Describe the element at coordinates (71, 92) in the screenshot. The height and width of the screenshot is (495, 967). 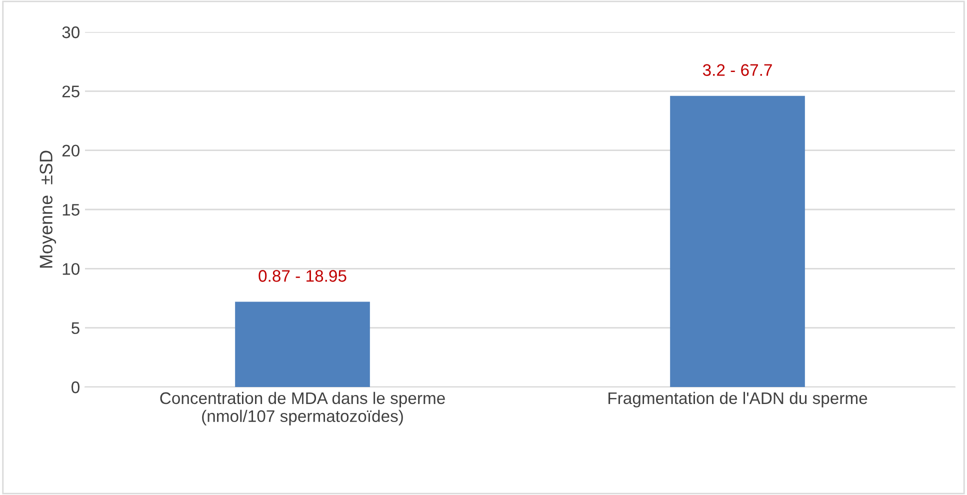
I see `y-tick-label: 25` at that location.